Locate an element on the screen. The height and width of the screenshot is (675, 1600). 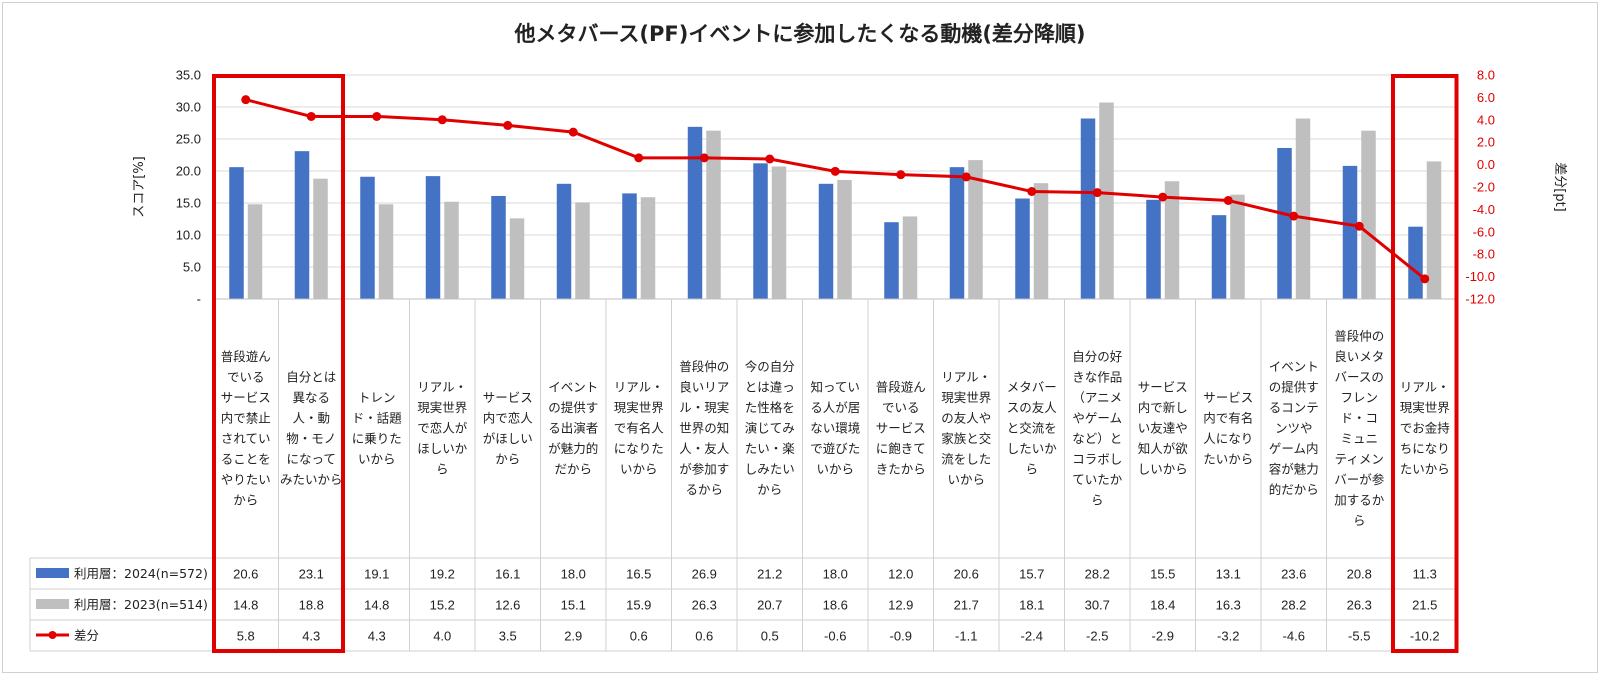
category-label-line: ル・現実 is located at coordinates (704, 407).